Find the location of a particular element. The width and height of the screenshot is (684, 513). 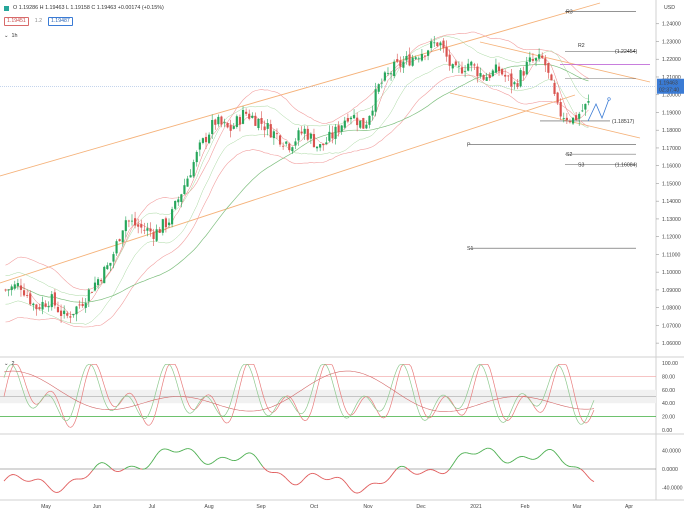

price-tick-label: 1.22000 is located at coordinates (671, 60).